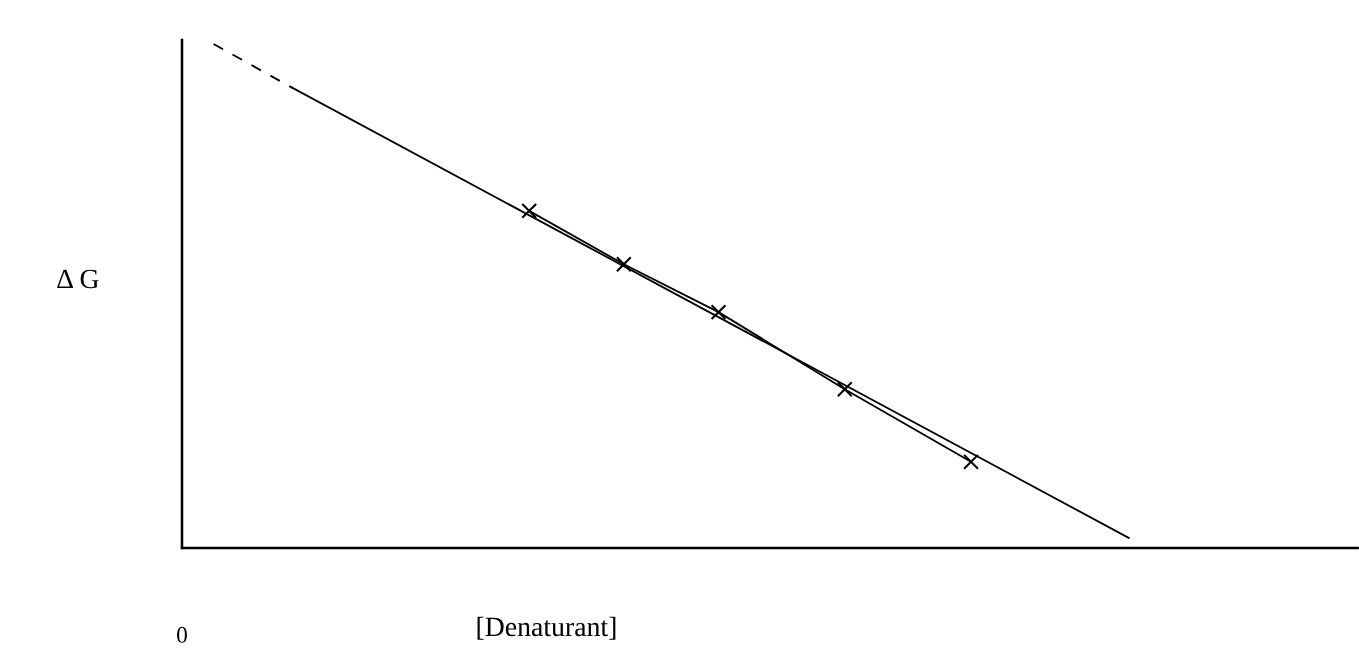 Image resolution: width=1359 pixels, height=655 pixels. What do you see at coordinates (182, 634) in the screenshot?
I see `text: 0` at bounding box center [182, 634].